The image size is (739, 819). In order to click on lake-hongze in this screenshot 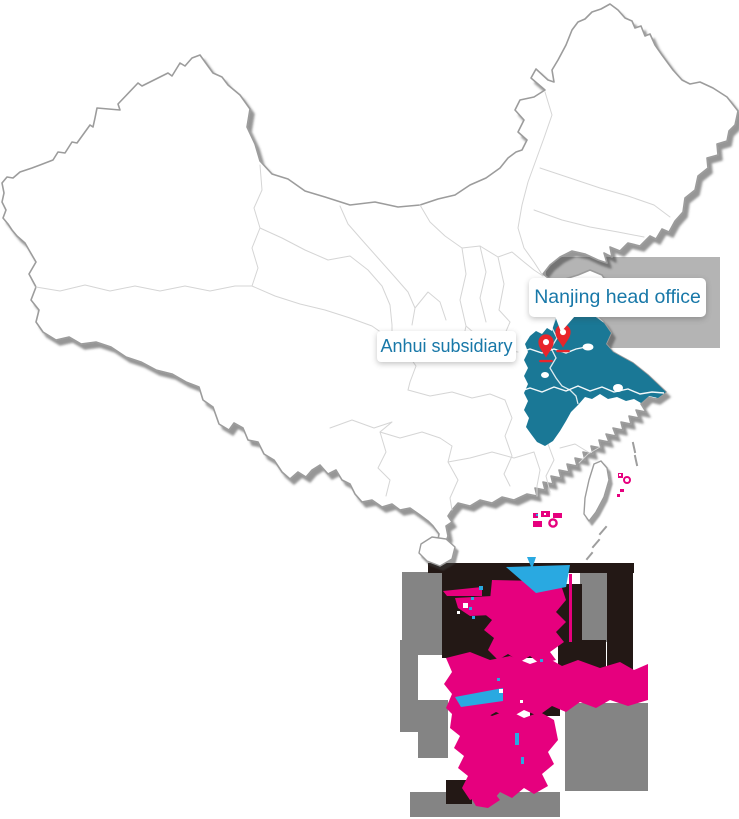, I will do `click(588, 347)`.